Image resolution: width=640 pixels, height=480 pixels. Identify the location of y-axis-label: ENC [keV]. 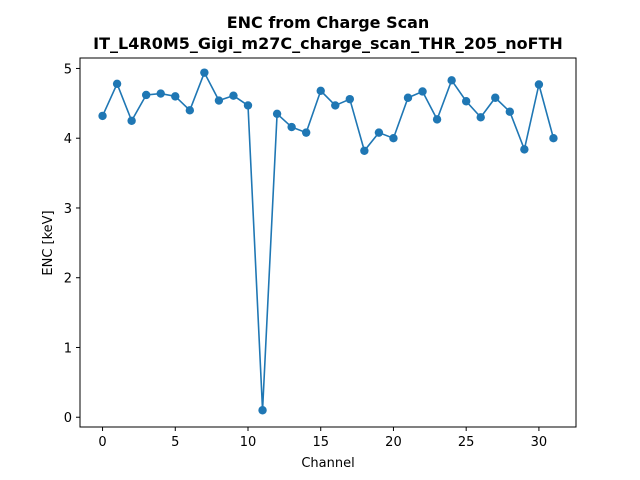
(48, 242).